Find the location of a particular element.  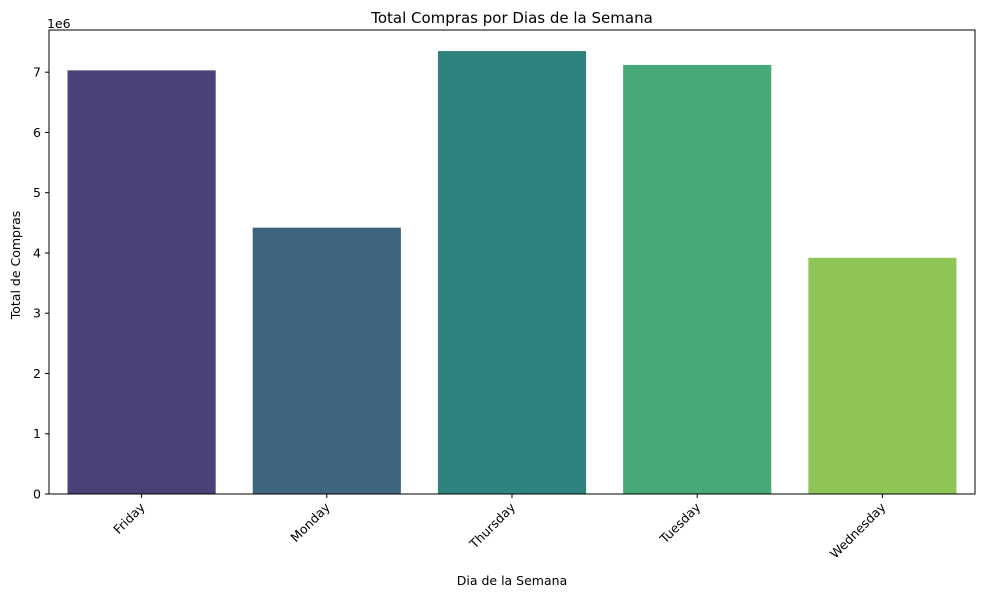

x-tick-label: Friday is located at coordinates (129, 518).